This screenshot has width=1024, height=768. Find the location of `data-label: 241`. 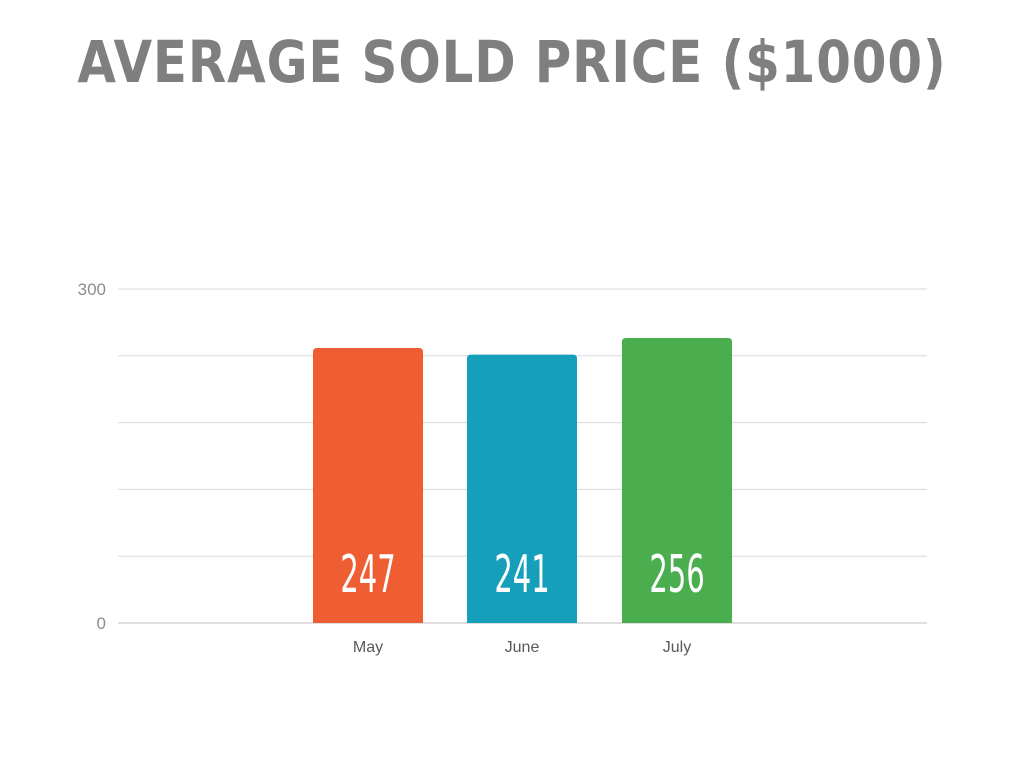

data-label: 241 is located at coordinates (521, 575).